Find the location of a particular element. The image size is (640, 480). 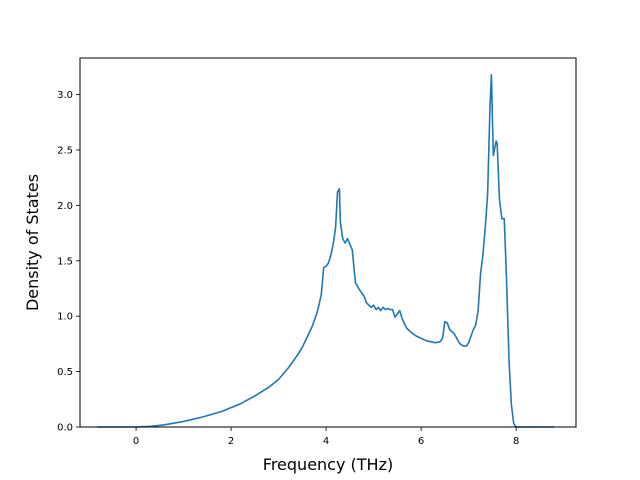

x-tick-label: 0 is located at coordinates (136, 441).